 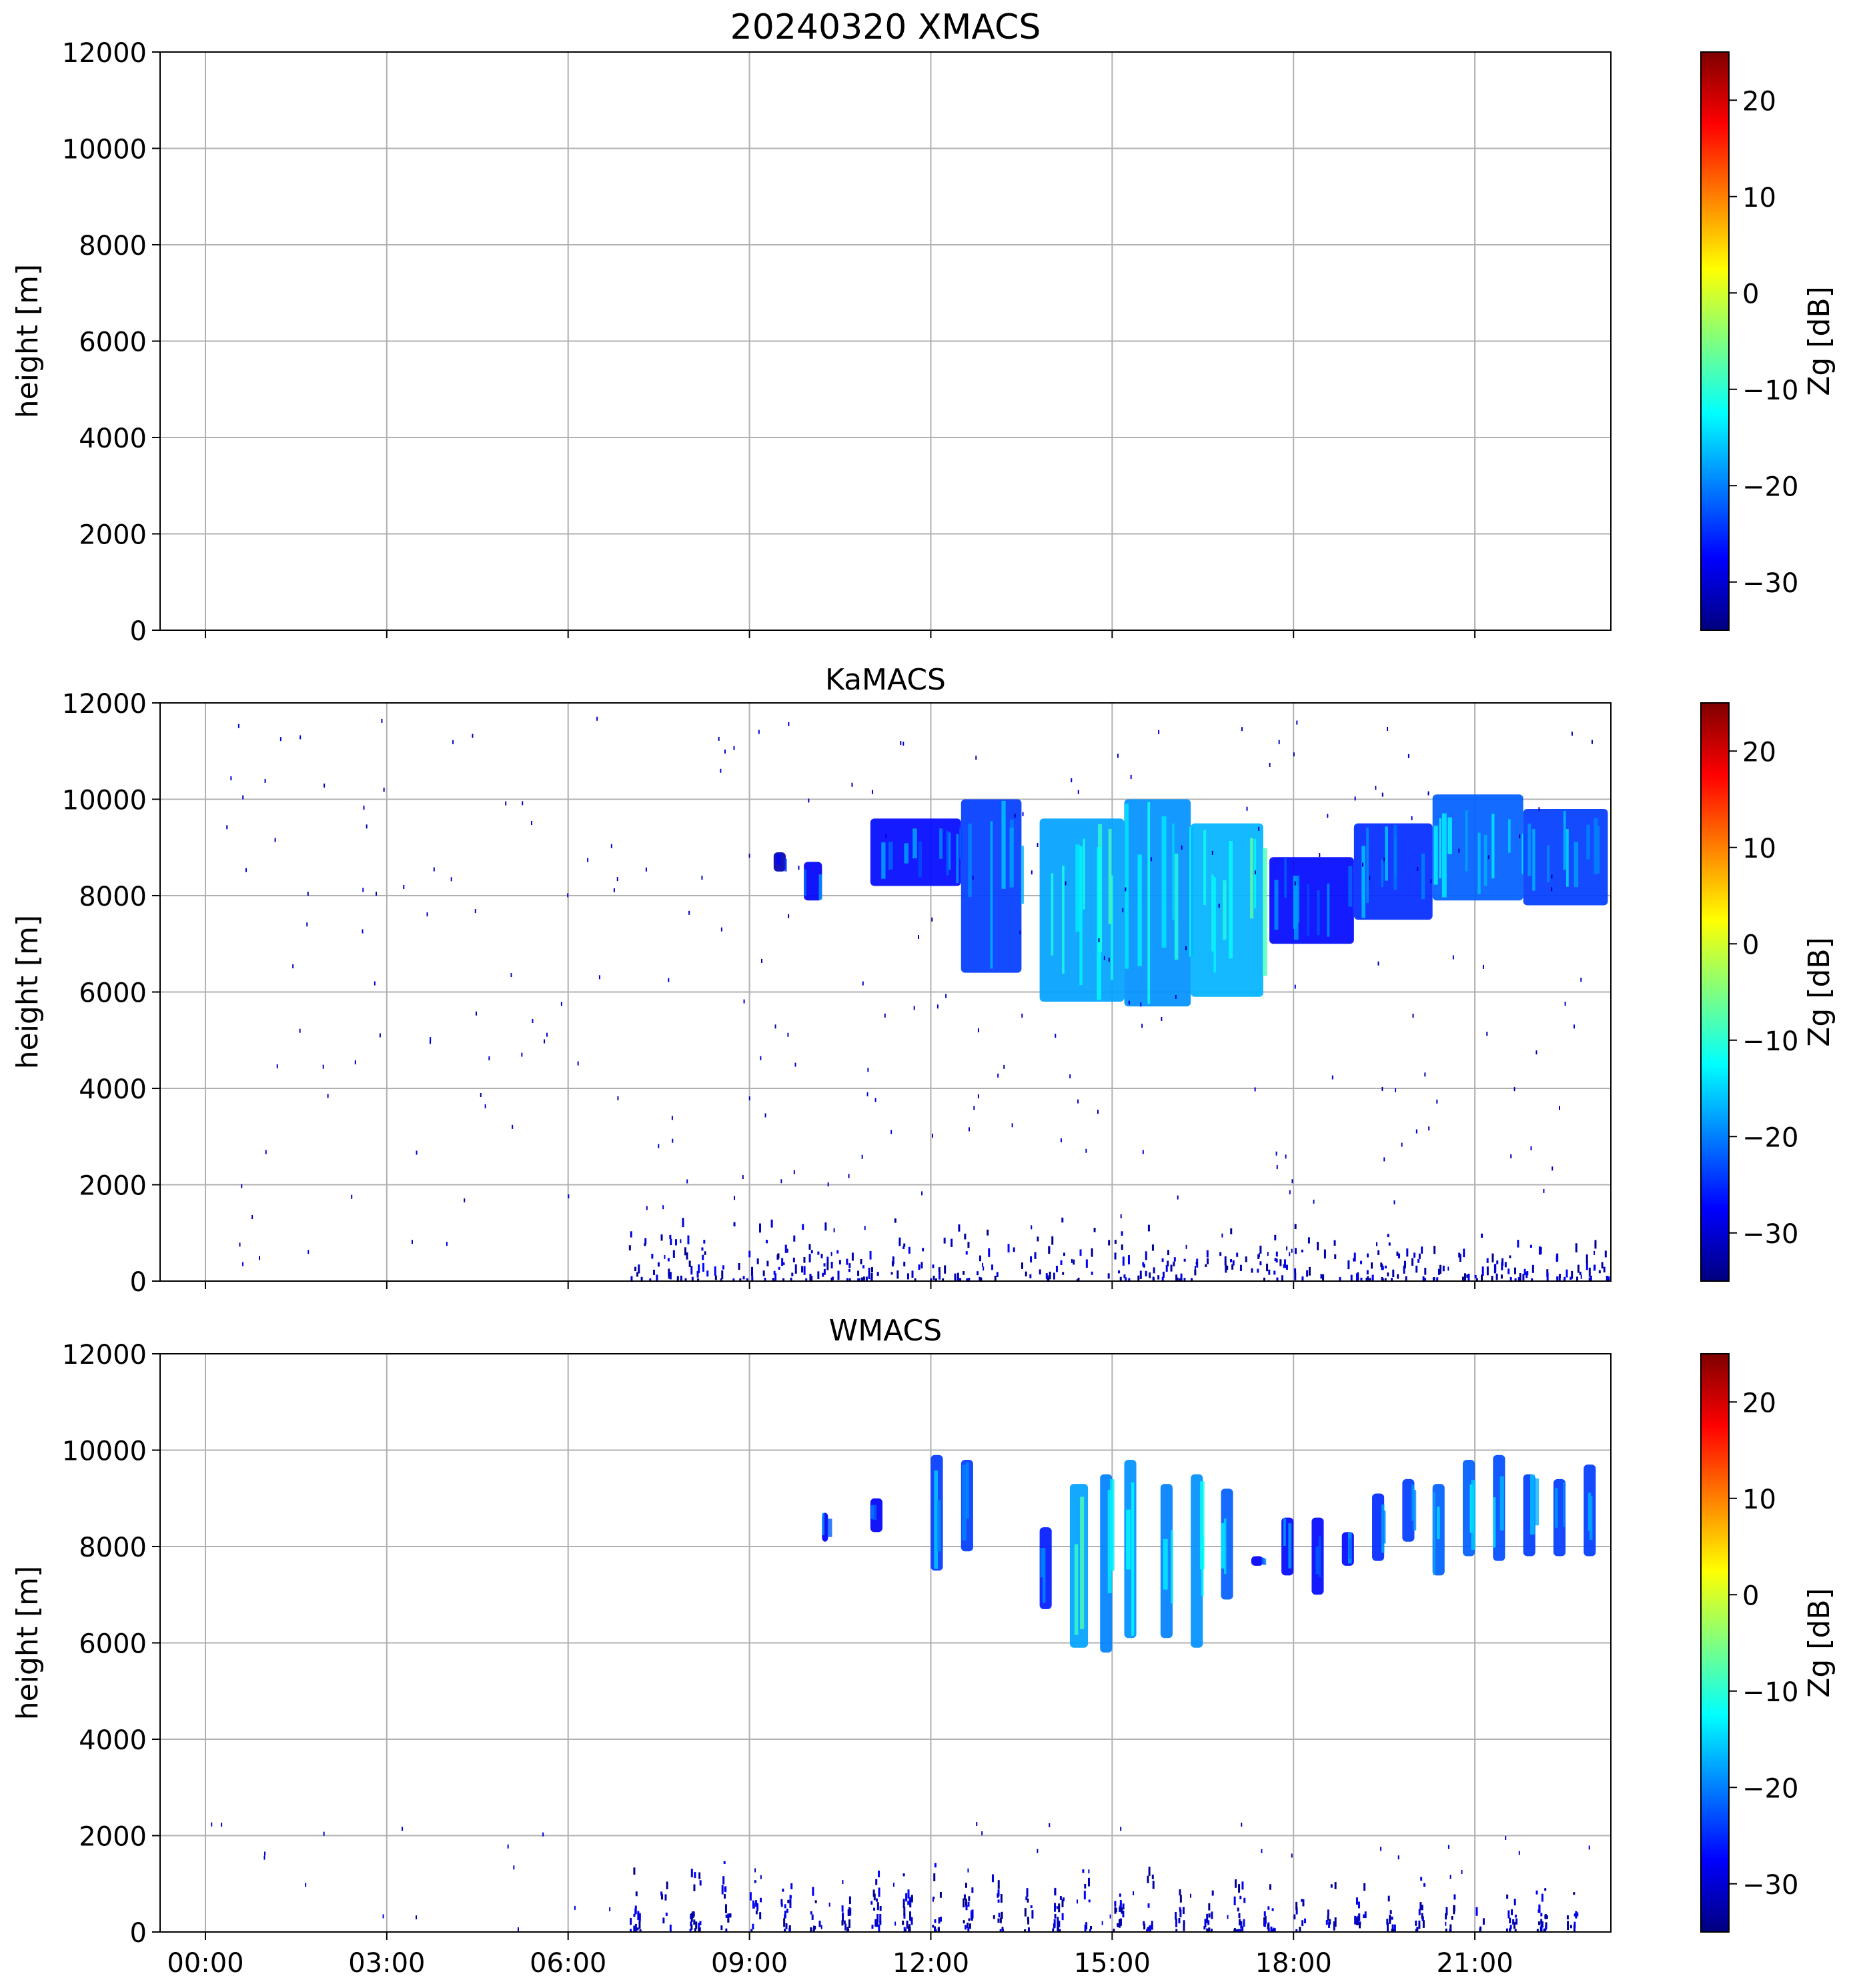 I want to click on y-tick-label: 6000, so click(x=113, y=342).